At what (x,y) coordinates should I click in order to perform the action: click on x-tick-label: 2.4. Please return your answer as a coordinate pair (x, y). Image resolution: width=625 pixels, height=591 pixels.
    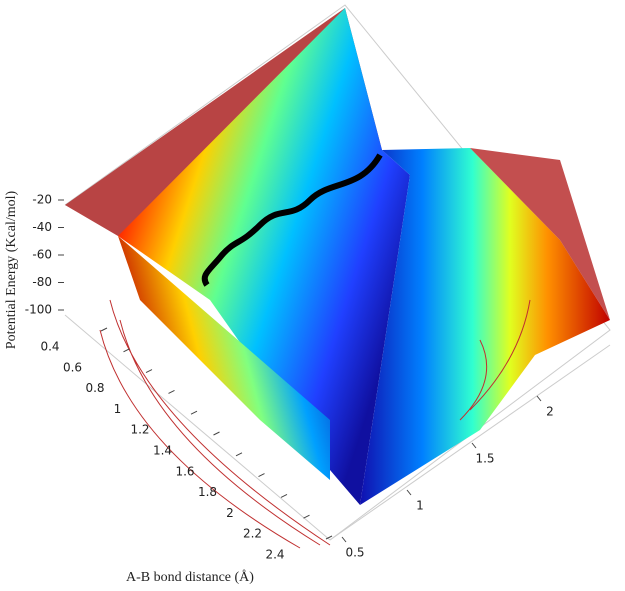
    Looking at the image, I should click on (274, 555).